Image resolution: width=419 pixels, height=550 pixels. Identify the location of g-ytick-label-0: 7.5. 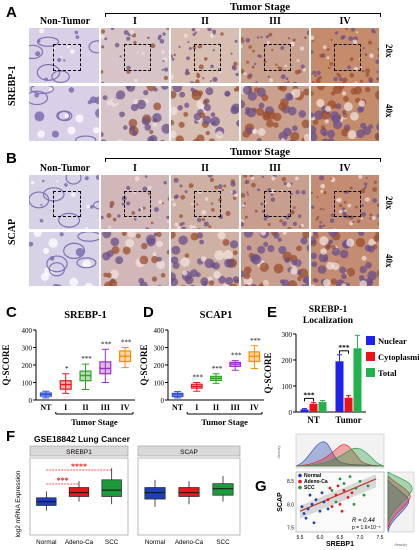
(290, 528).